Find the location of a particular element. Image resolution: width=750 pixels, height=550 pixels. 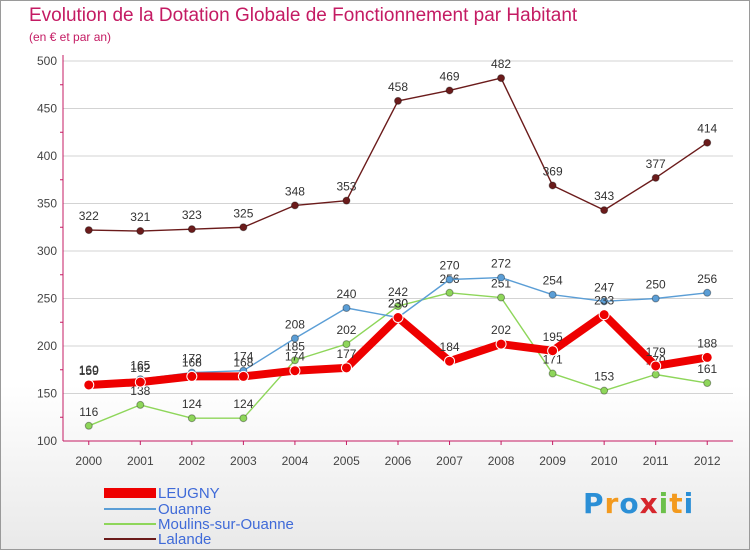

brand-letter: x is located at coordinates (649, 503).